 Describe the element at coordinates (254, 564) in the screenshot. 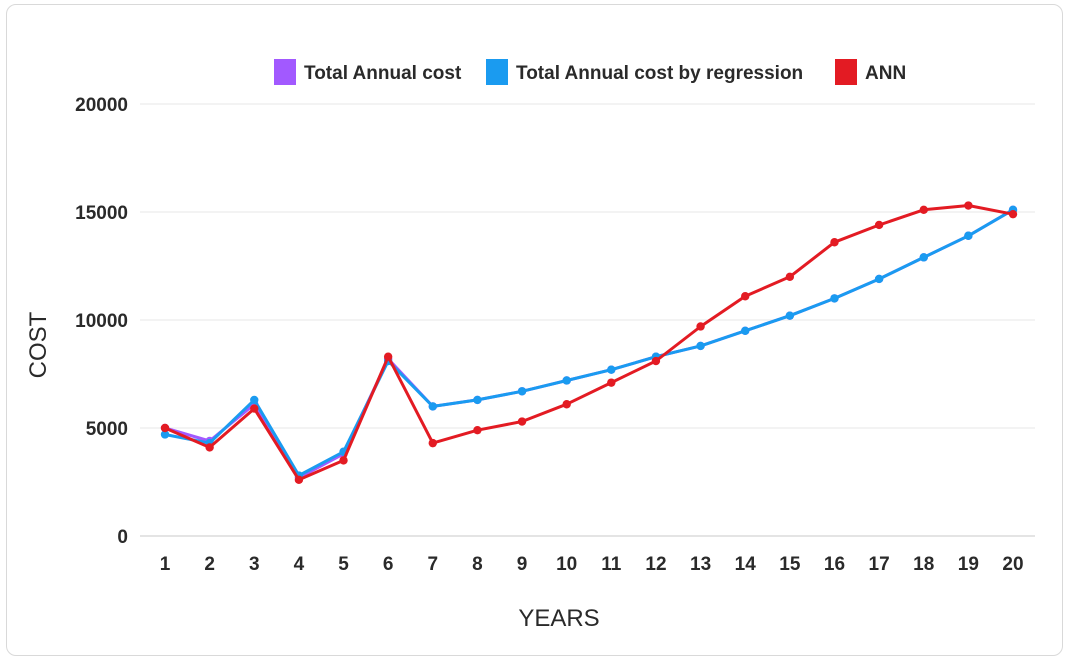

I see `x-tick-label: 3` at that location.